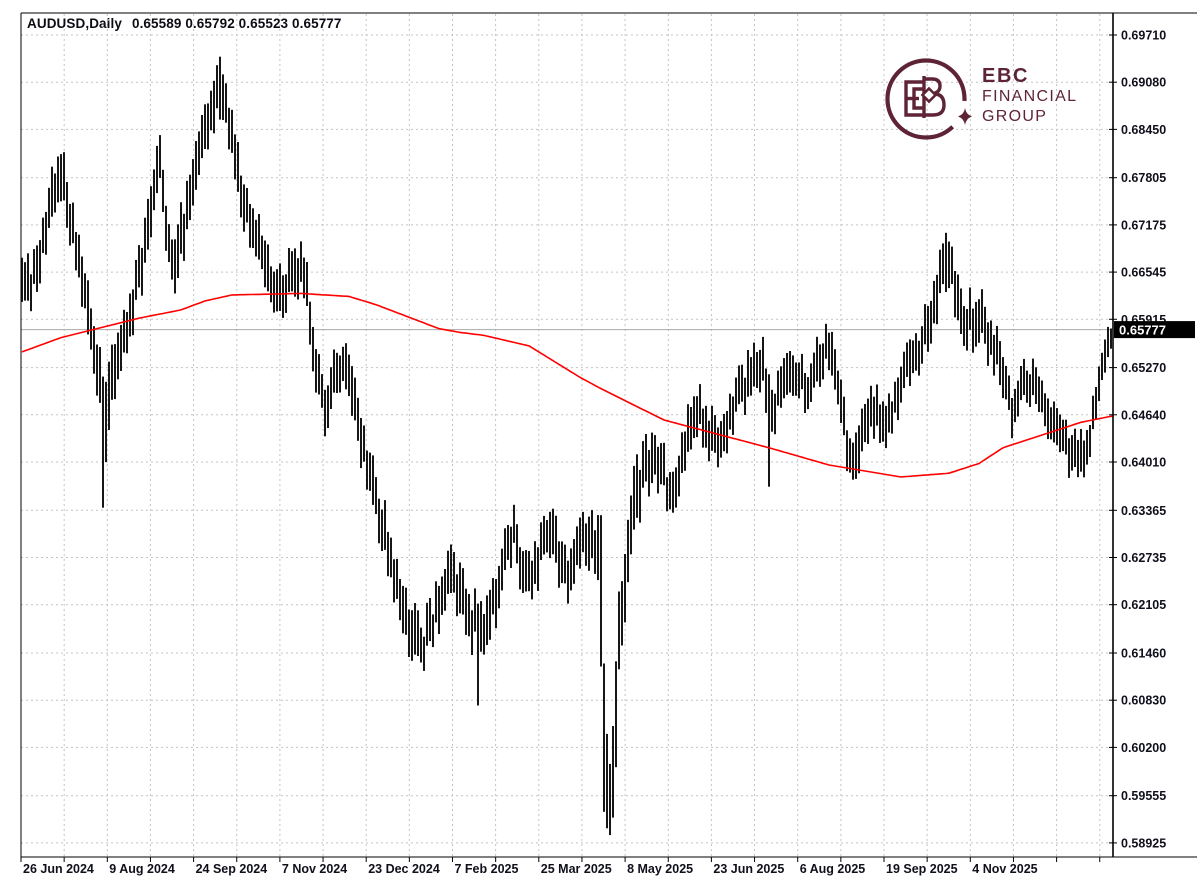  Describe the element at coordinates (965, 116) in the screenshot. I see `sparkle-icon` at that location.